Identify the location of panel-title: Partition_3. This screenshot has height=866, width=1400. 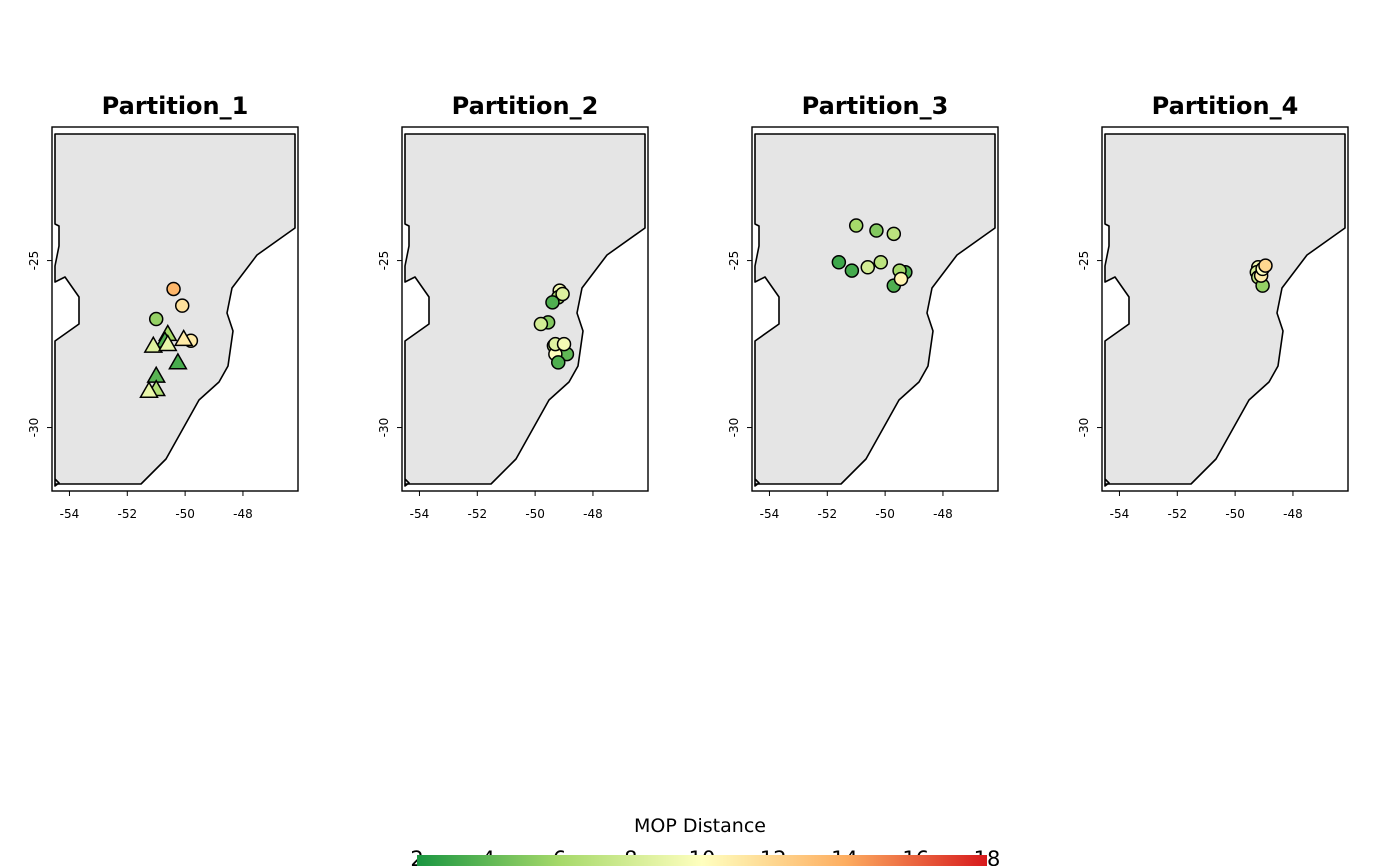
(875, 106).